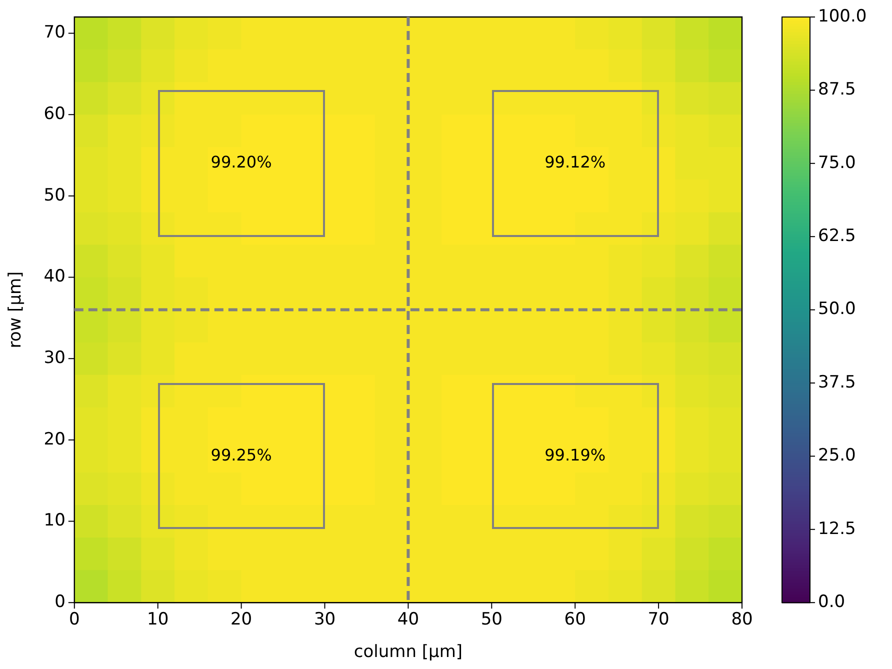 Image resolution: width=892 pixels, height=669 pixels. I want to click on y-tick-label: 30, so click(55, 358).